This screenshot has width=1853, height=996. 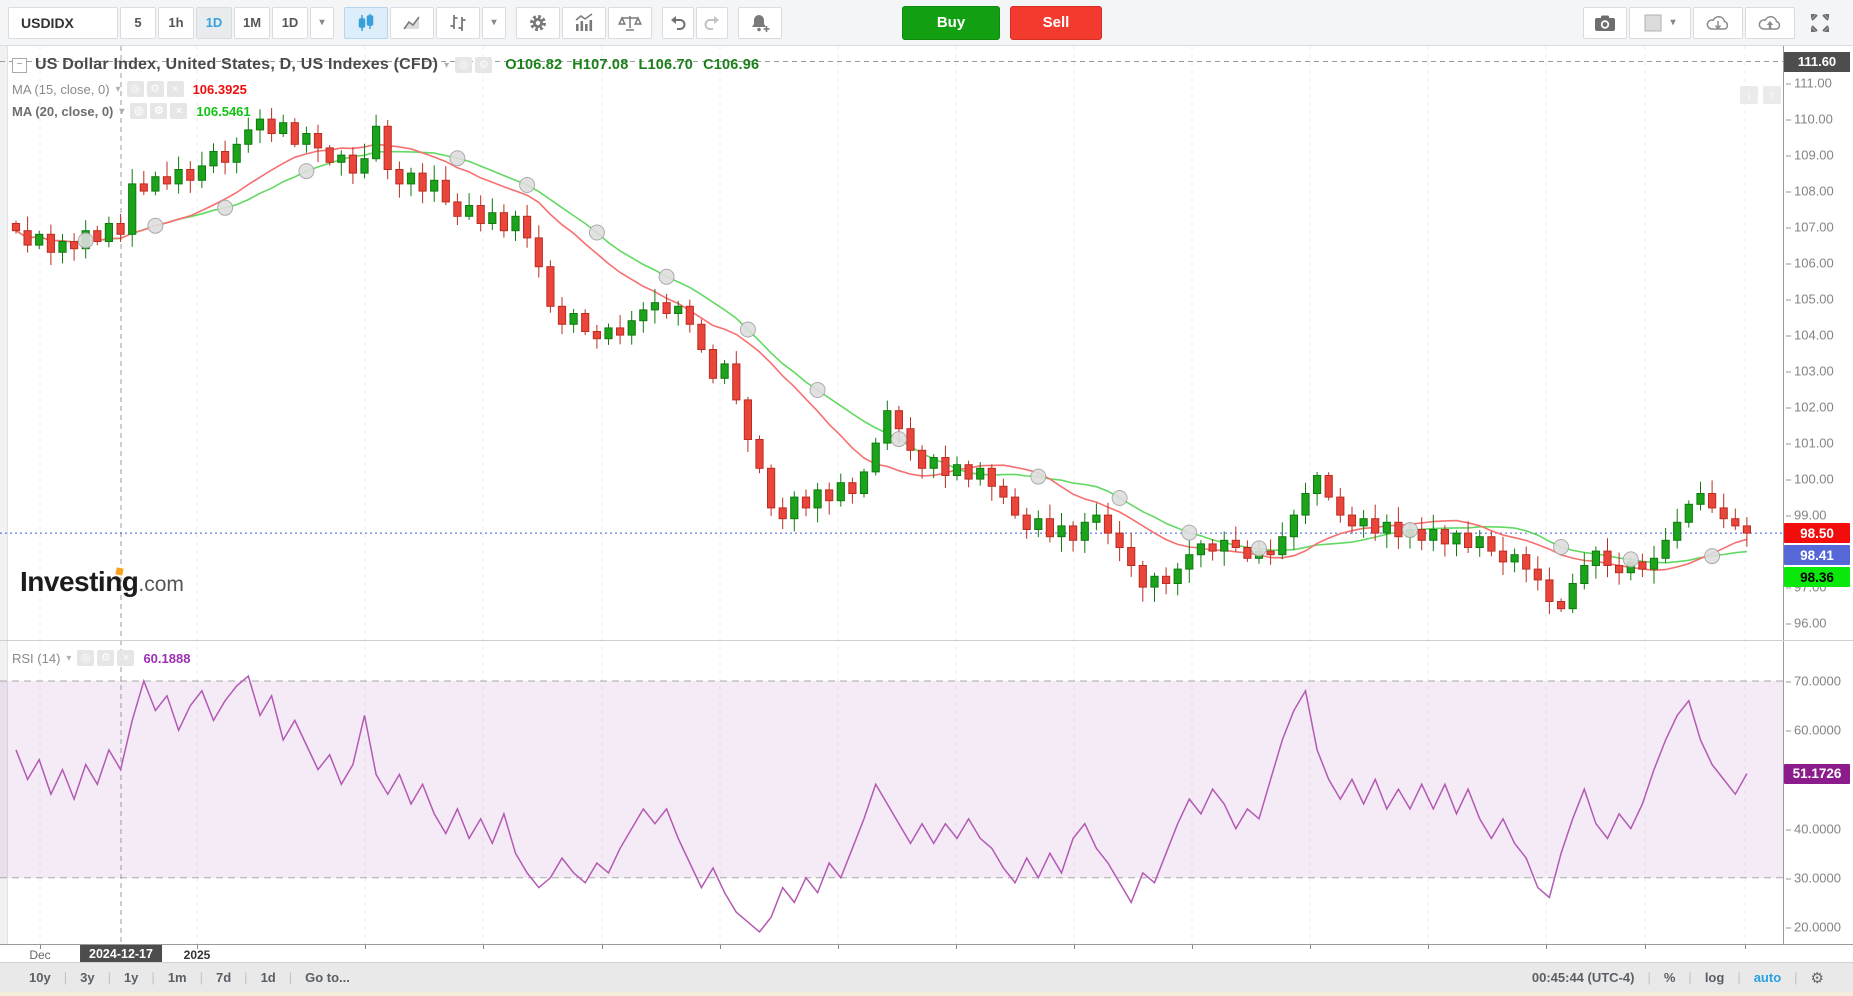 I want to click on drawing-toolbar-rail, so click(x=4, y=495).